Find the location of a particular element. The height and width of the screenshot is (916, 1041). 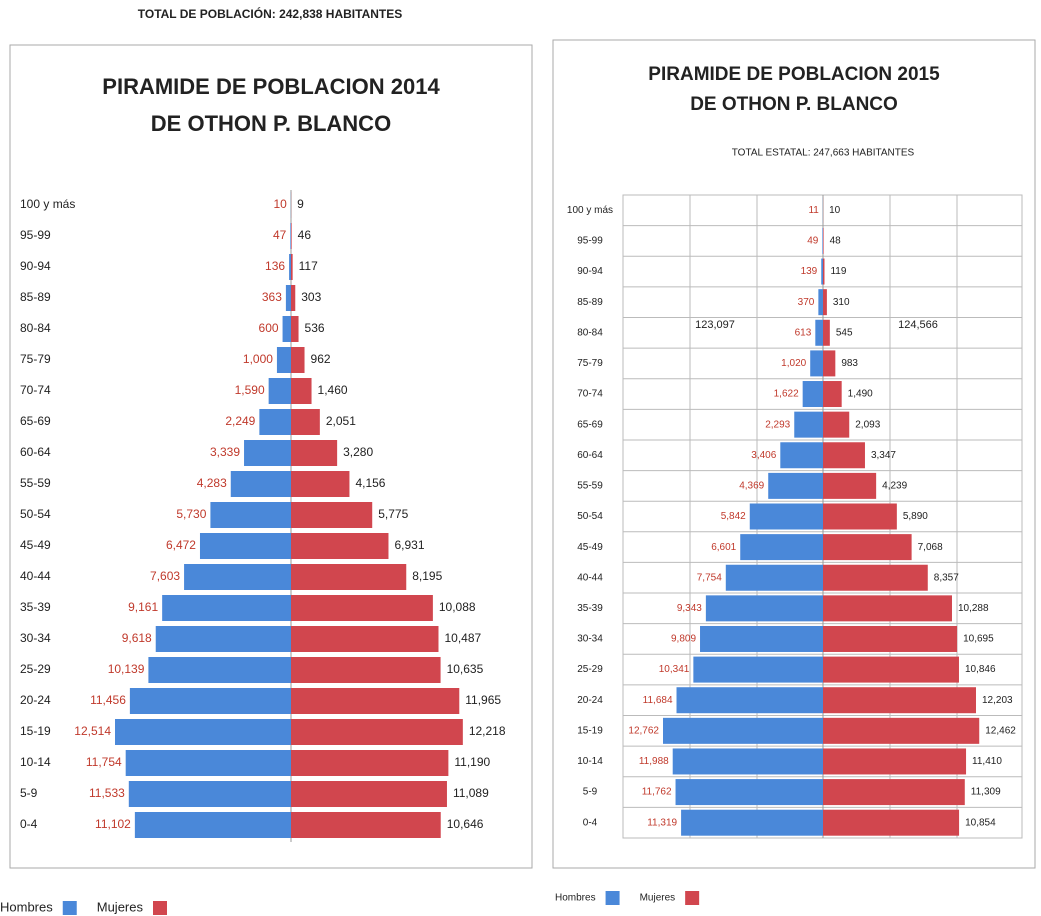

value-label: 117 is located at coordinates (308, 266).